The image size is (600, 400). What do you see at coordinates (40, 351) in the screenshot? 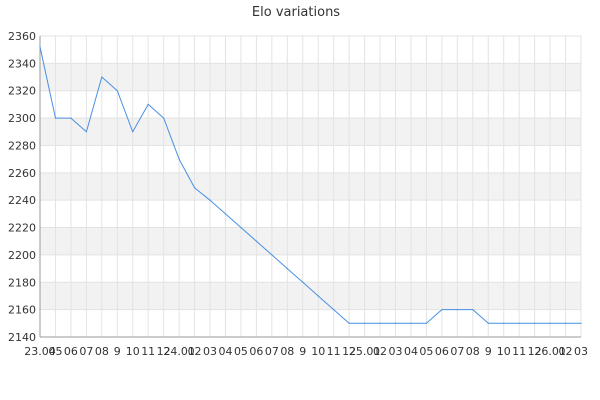
I see `x-tick-label: 23.04` at bounding box center [40, 351].